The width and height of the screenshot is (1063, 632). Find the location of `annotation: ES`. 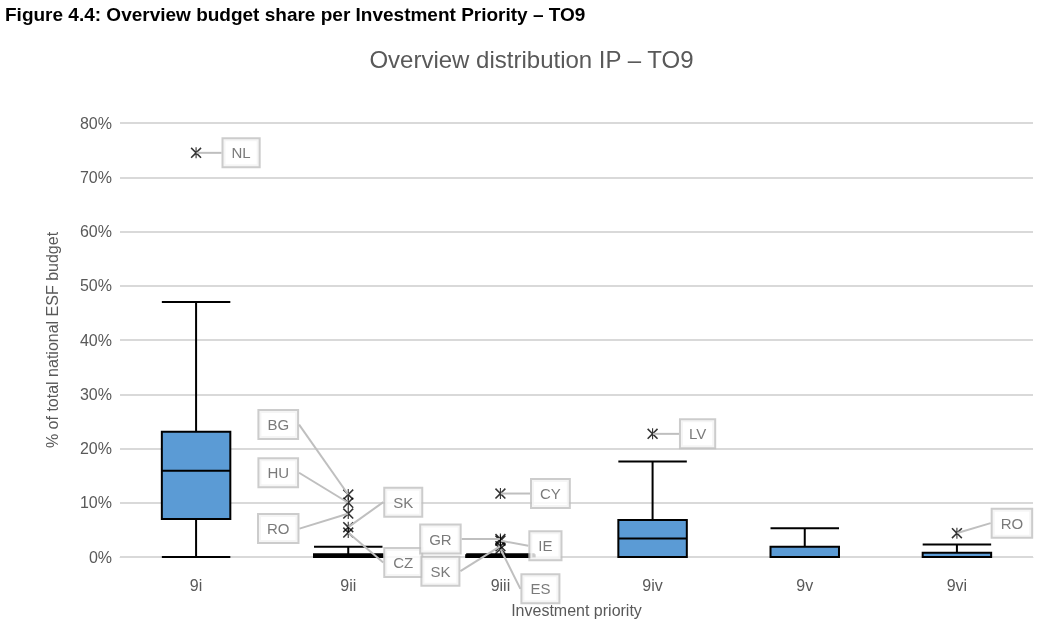

annotation: ES is located at coordinates (540, 589).